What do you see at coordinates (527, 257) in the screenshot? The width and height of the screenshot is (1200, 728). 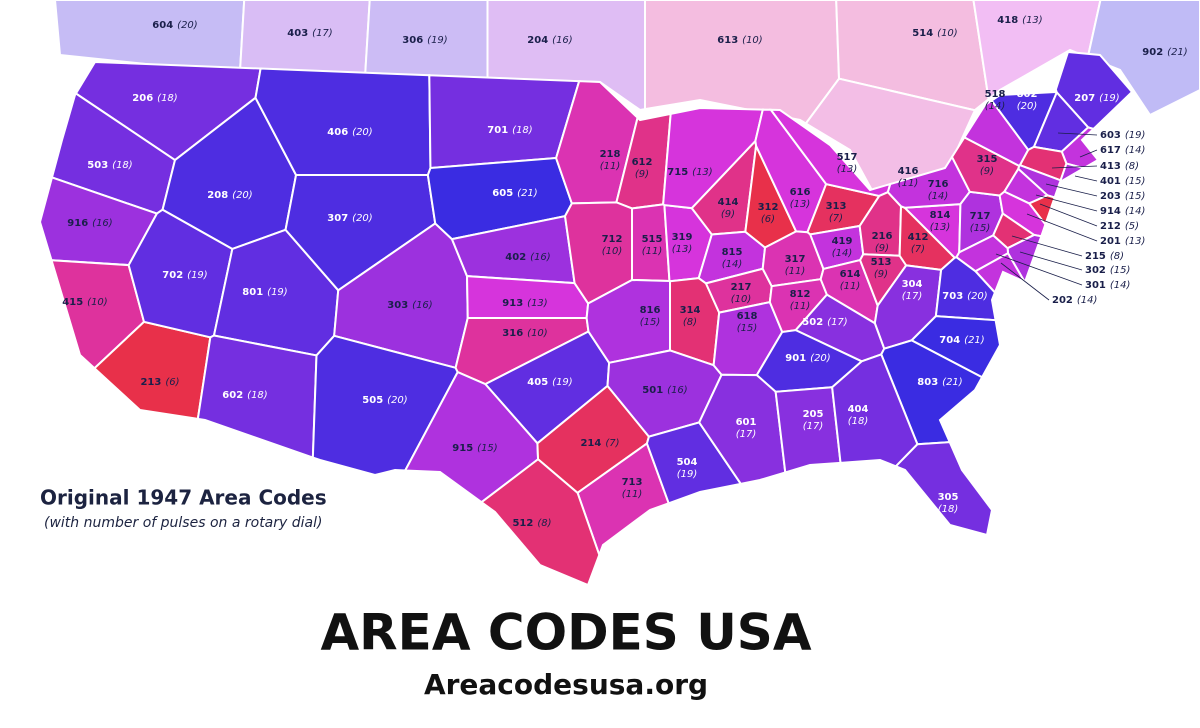 I see `region-label: 402 (16)` at bounding box center [527, 257].